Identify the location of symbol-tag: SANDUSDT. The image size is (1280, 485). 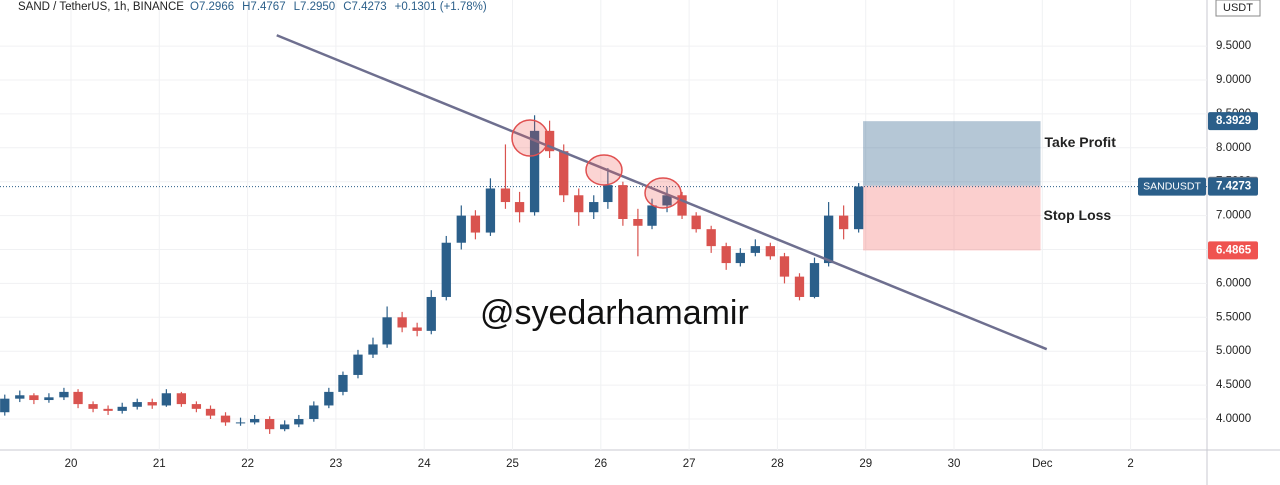
(1172, 186).